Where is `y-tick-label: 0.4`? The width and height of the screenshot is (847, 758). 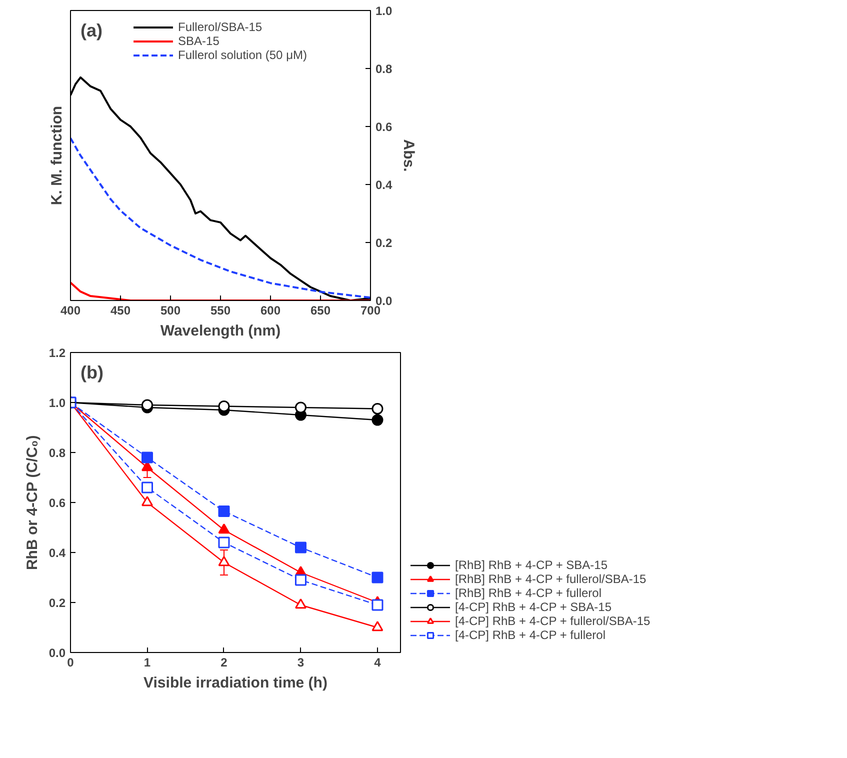
y-tick-label: 0.4 is located at coordinates (57, 553).